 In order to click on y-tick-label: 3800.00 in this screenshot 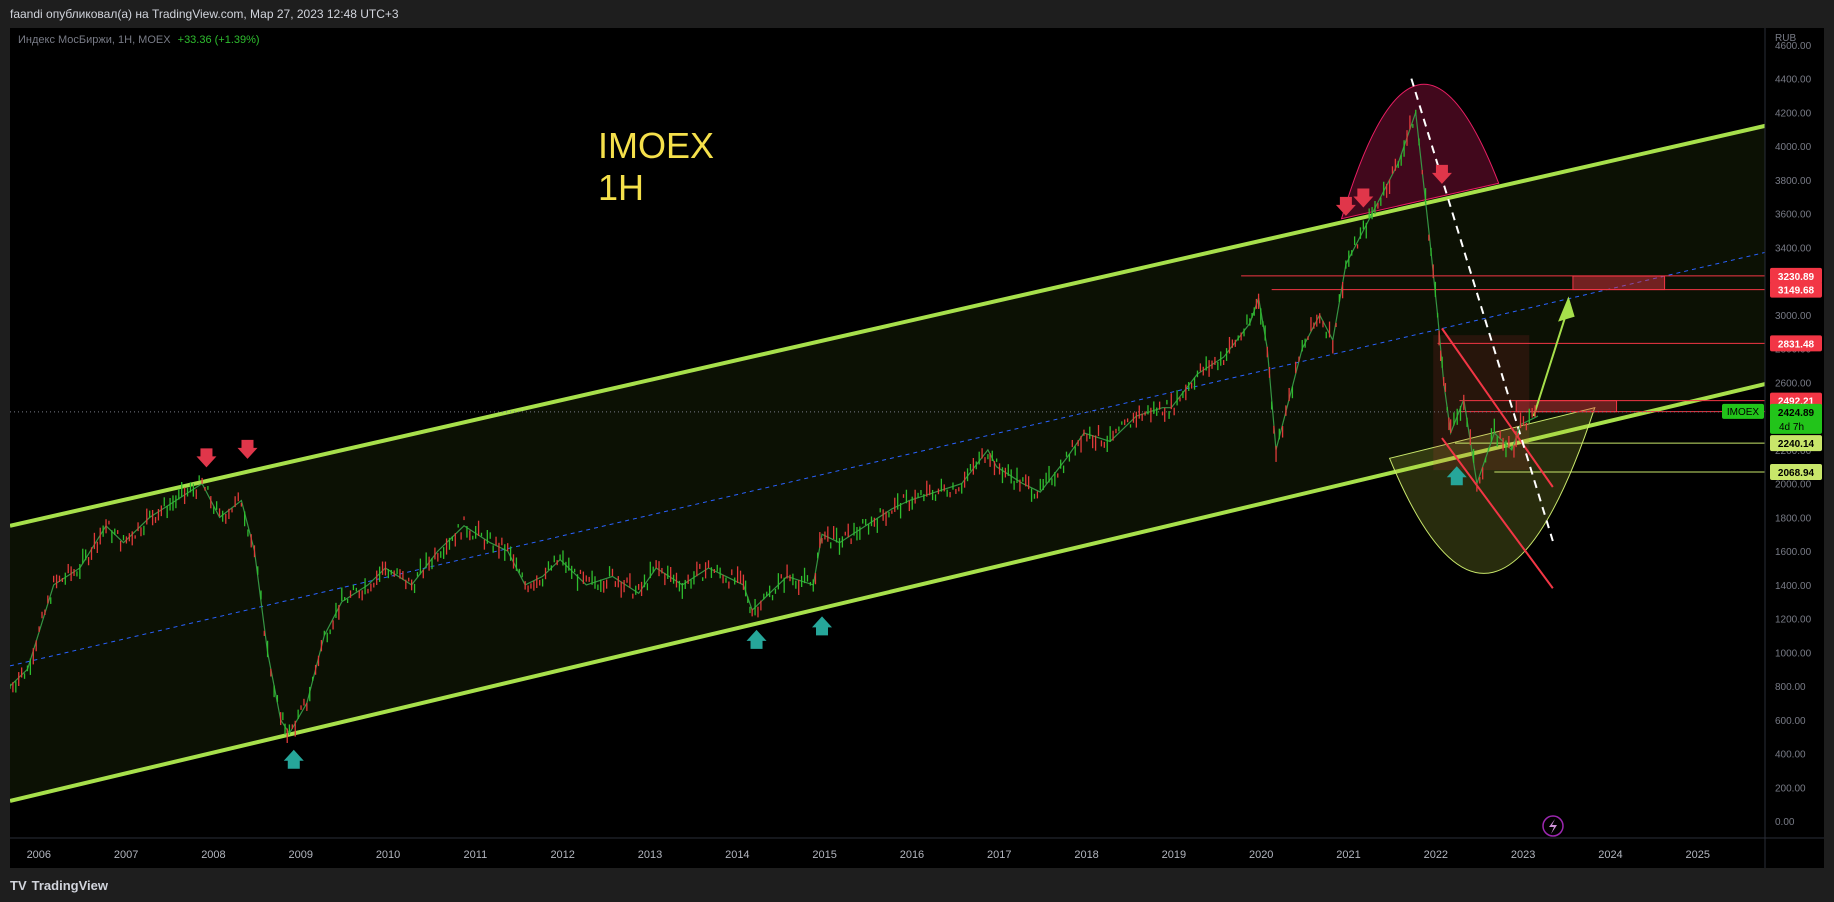, I will do `click(1793, 181)`.